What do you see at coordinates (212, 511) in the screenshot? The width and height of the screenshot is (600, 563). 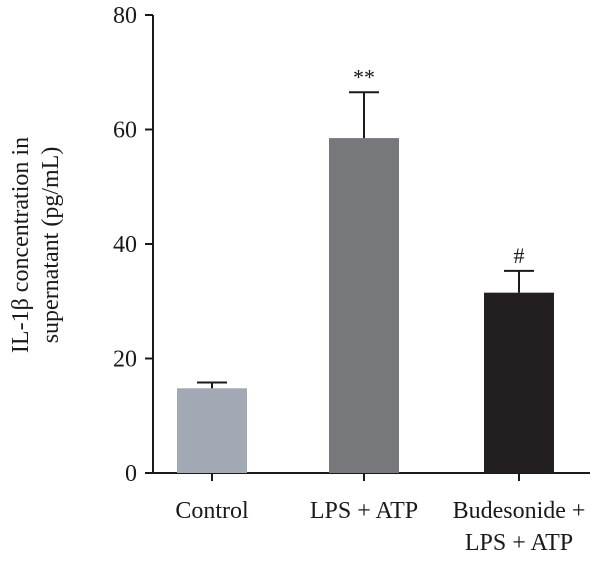 I see `x-category-label: Control` at bounding box center [212, 511].